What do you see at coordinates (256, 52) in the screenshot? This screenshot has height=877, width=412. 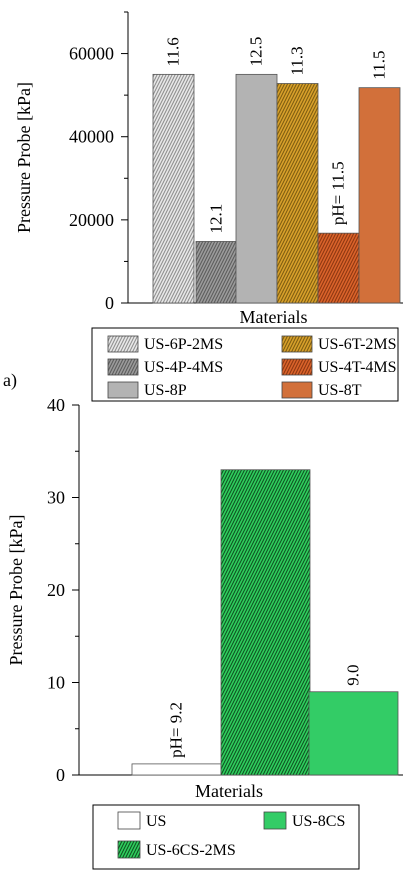 I see `bar-data-label: 12.5` at bounding box center [256, 52].